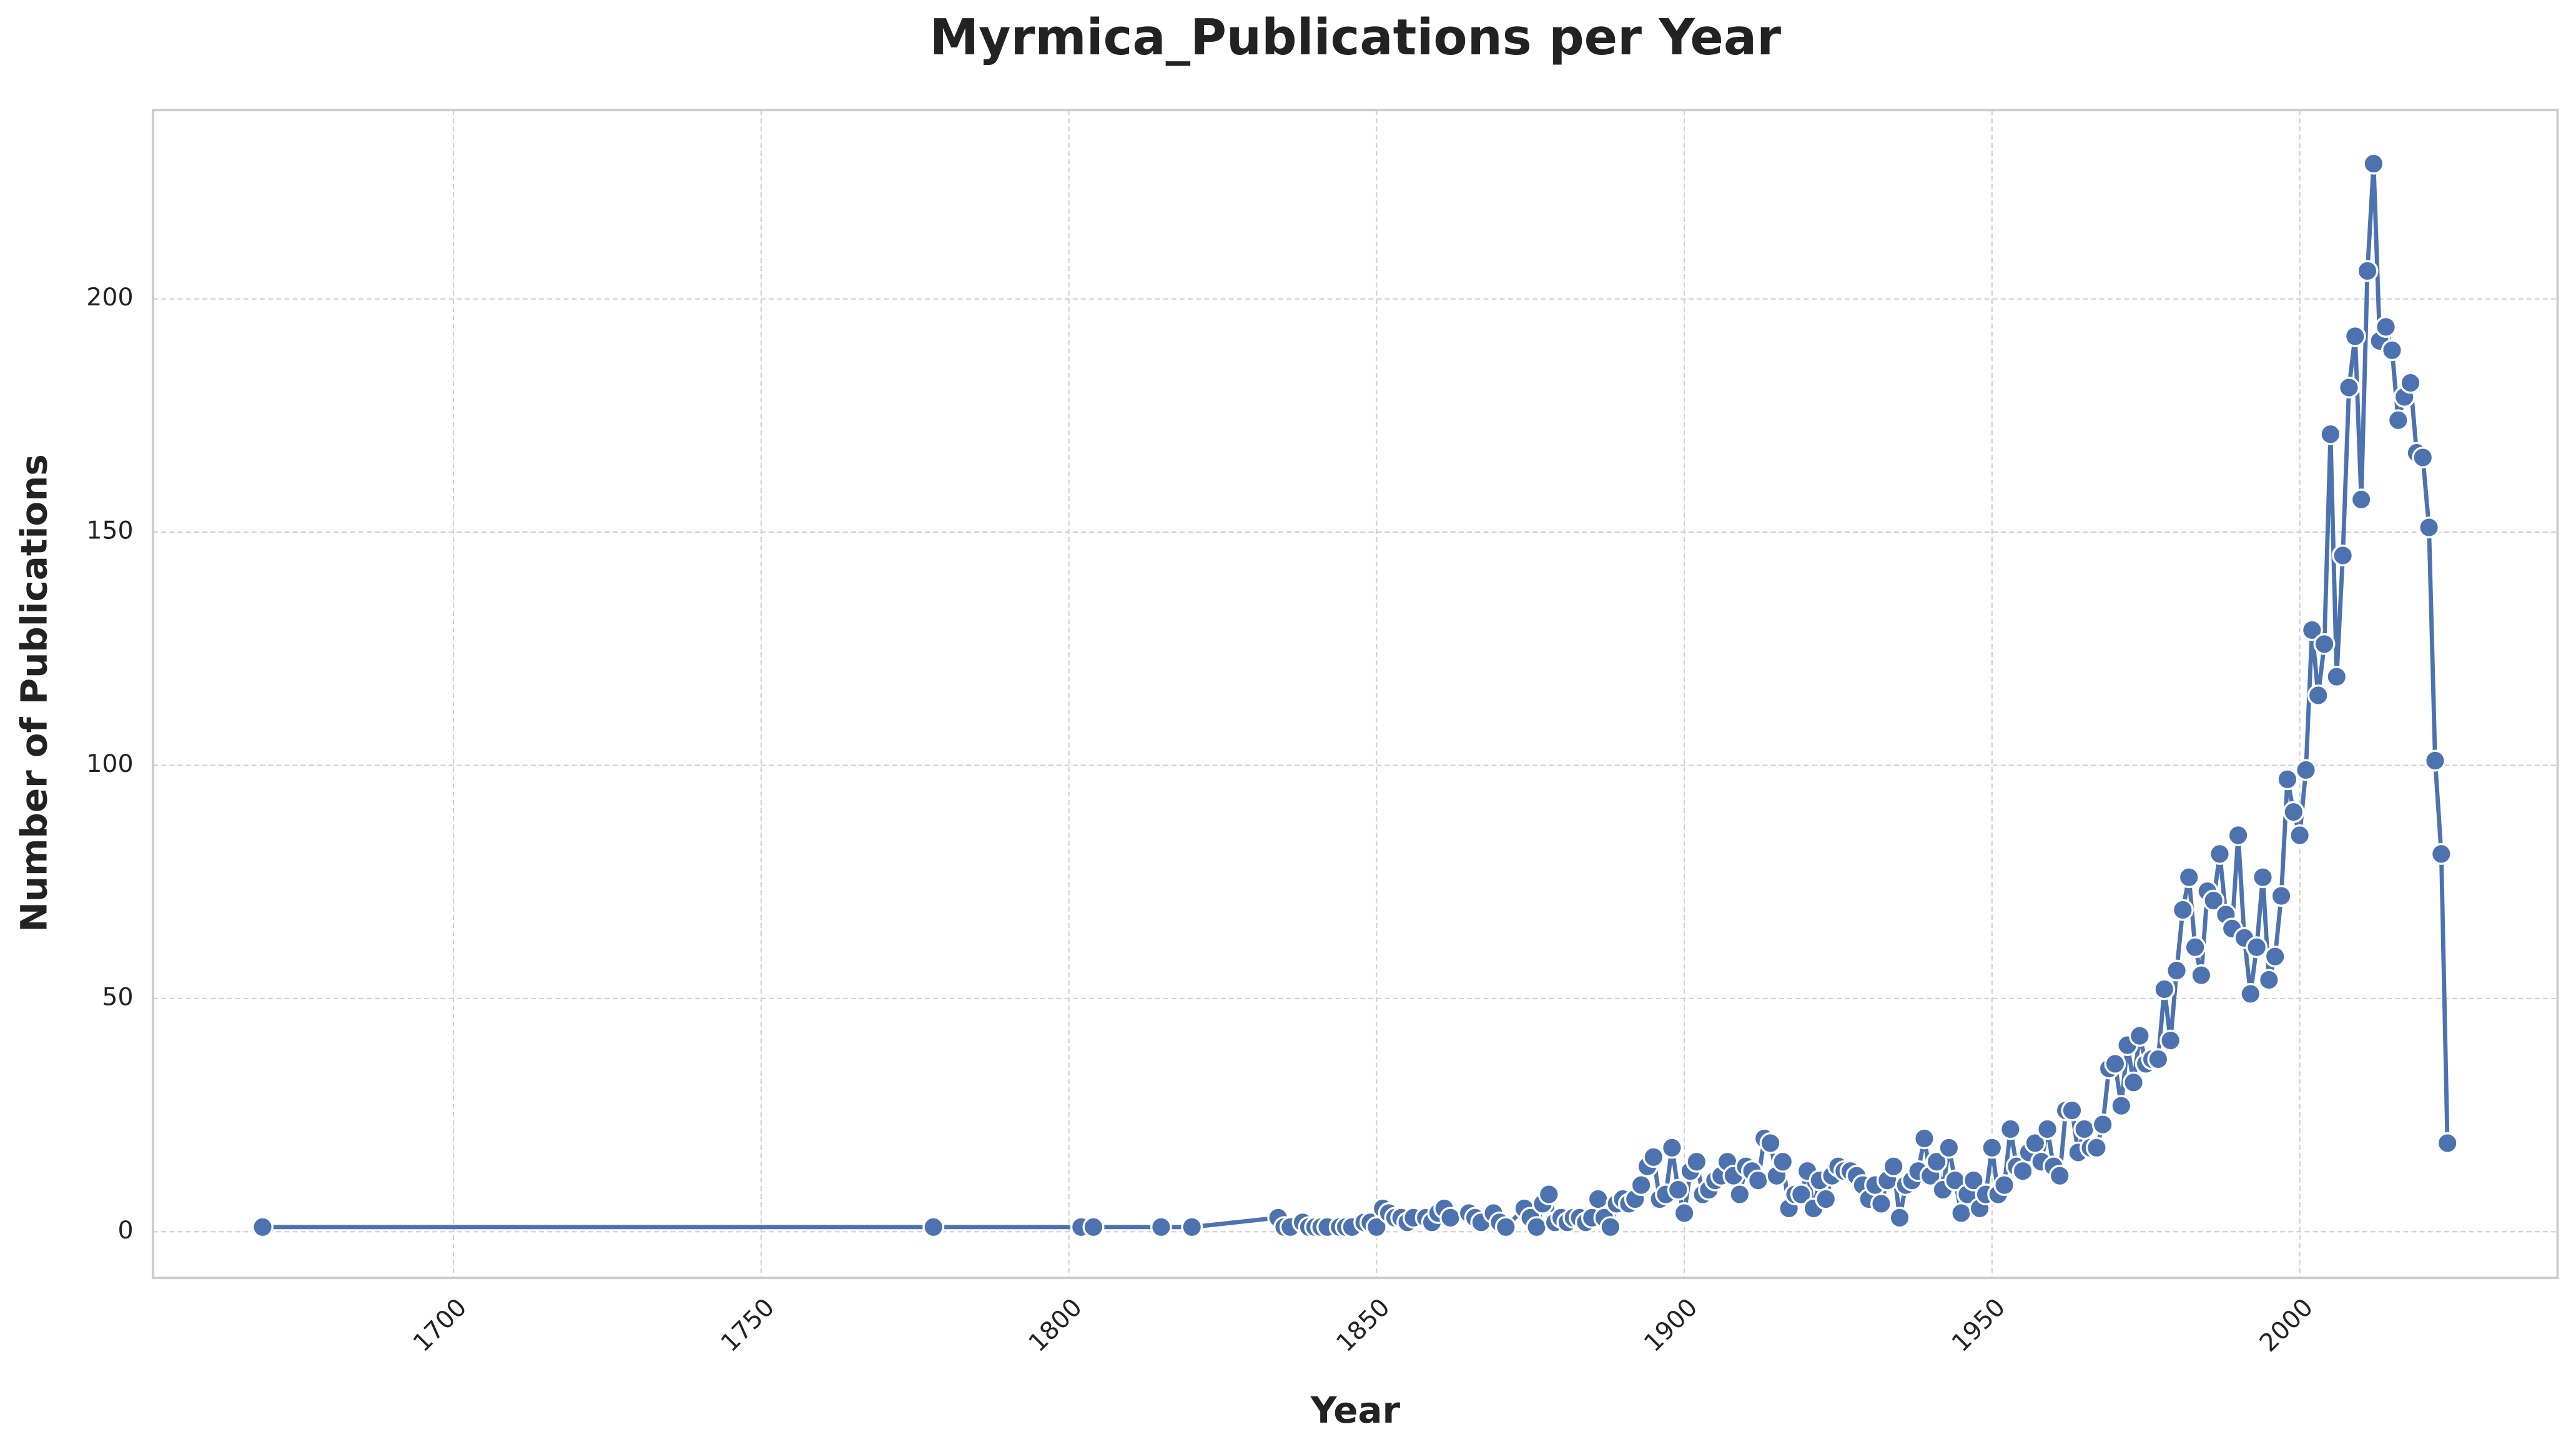 The height and width of the screenshot is (1452, 2576). What do you see at coordinates (109, 763) in the screenshot?
I see `y-tick-label: 100` at bounding box center [109, 763].